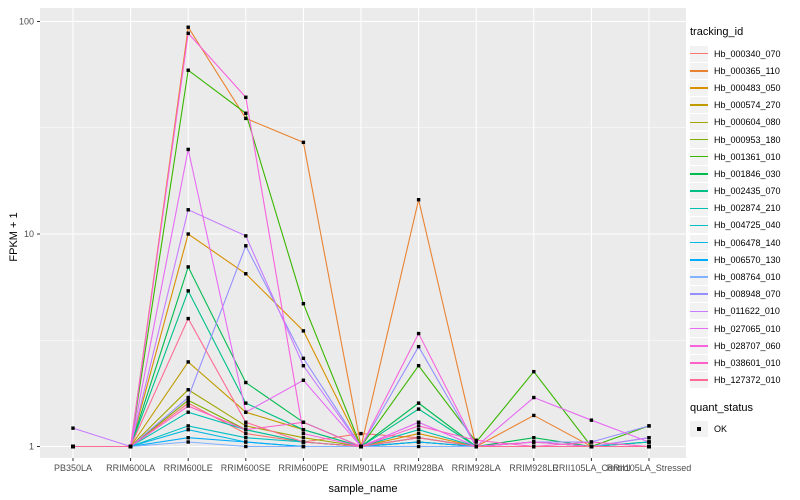 This screenshot has width=800, height=500. What do you see at coordinates (14, 237) in the screenshot?
I see `y-axis-title: FPKM + 1` at bounding box center [14, 237].